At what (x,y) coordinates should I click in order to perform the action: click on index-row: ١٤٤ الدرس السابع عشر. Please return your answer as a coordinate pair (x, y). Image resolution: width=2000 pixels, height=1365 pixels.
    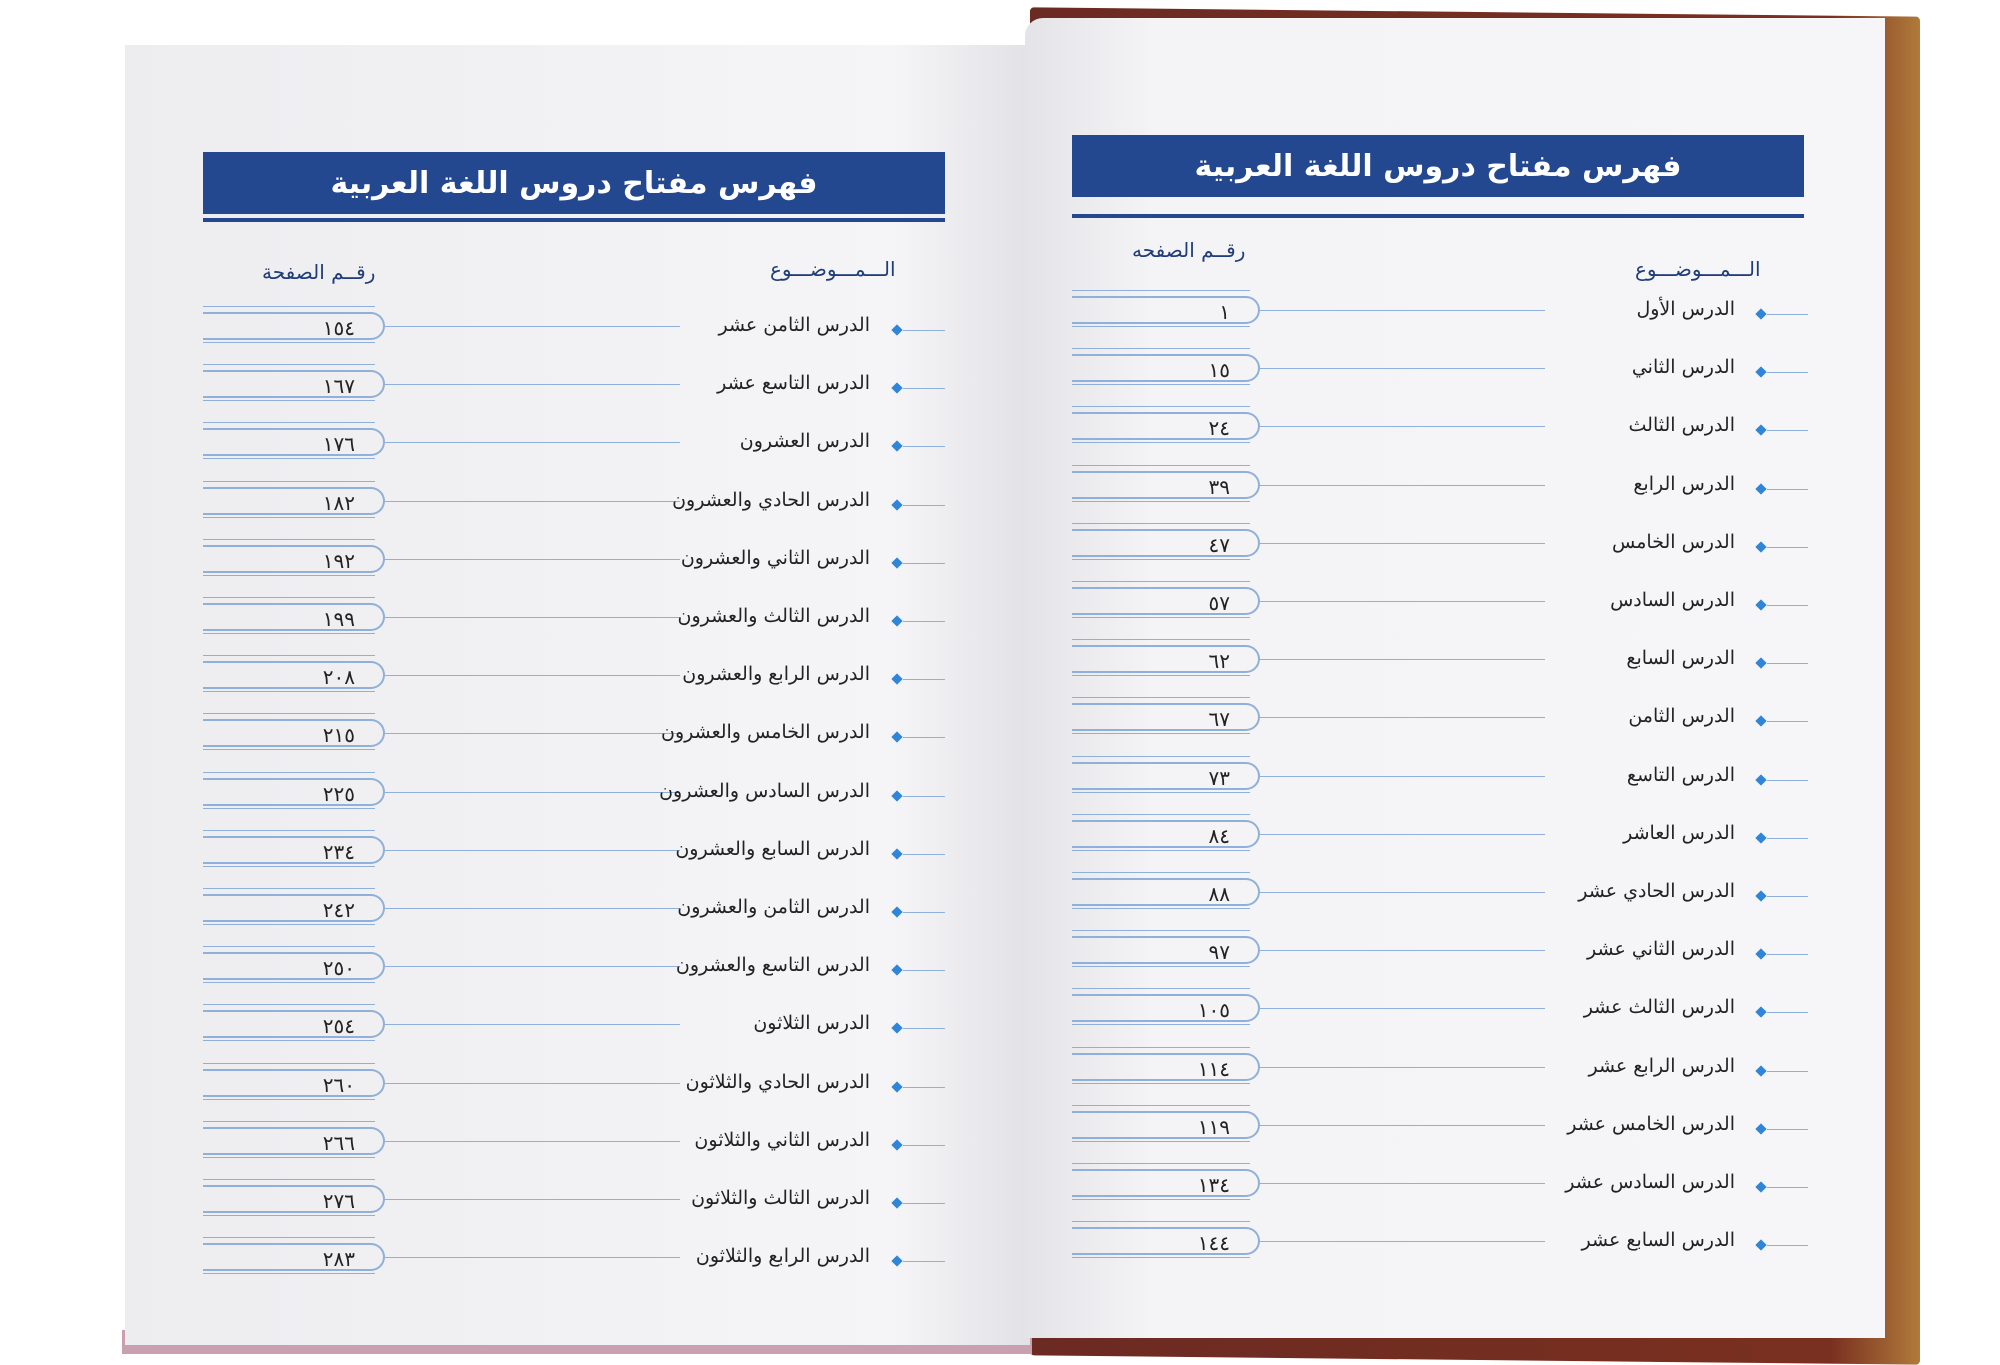
    Looking at the image, I should click on (1000, 1244).